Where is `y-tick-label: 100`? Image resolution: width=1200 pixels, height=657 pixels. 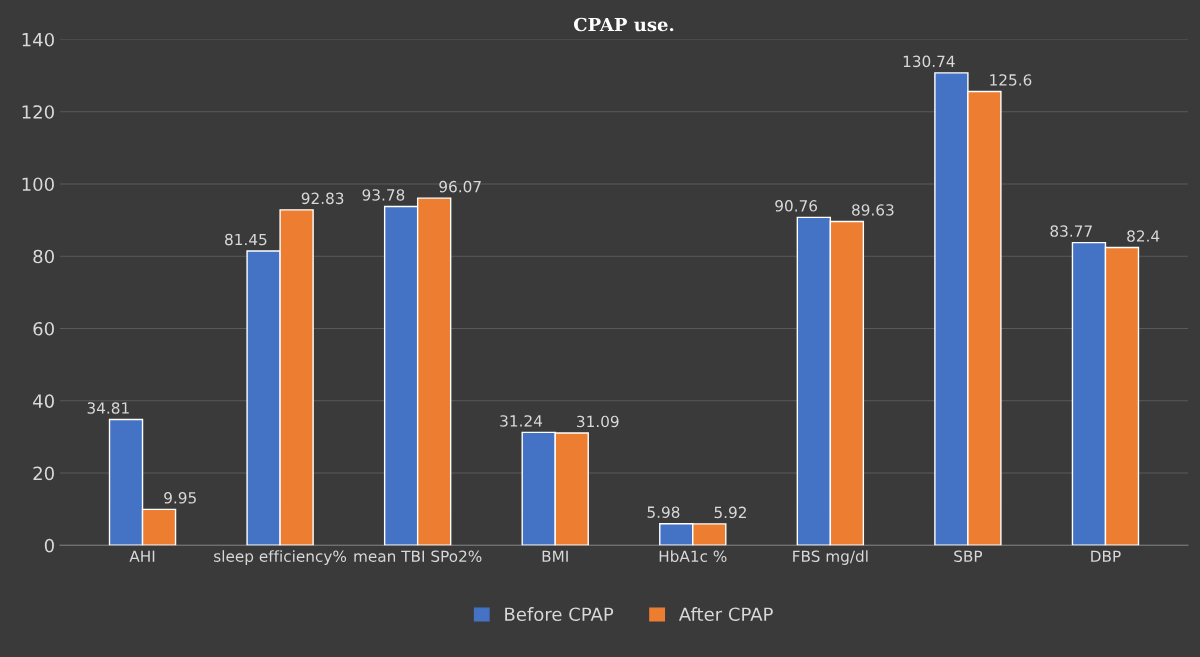 y-tick-label: 100 is located at coordinates (38, 184).